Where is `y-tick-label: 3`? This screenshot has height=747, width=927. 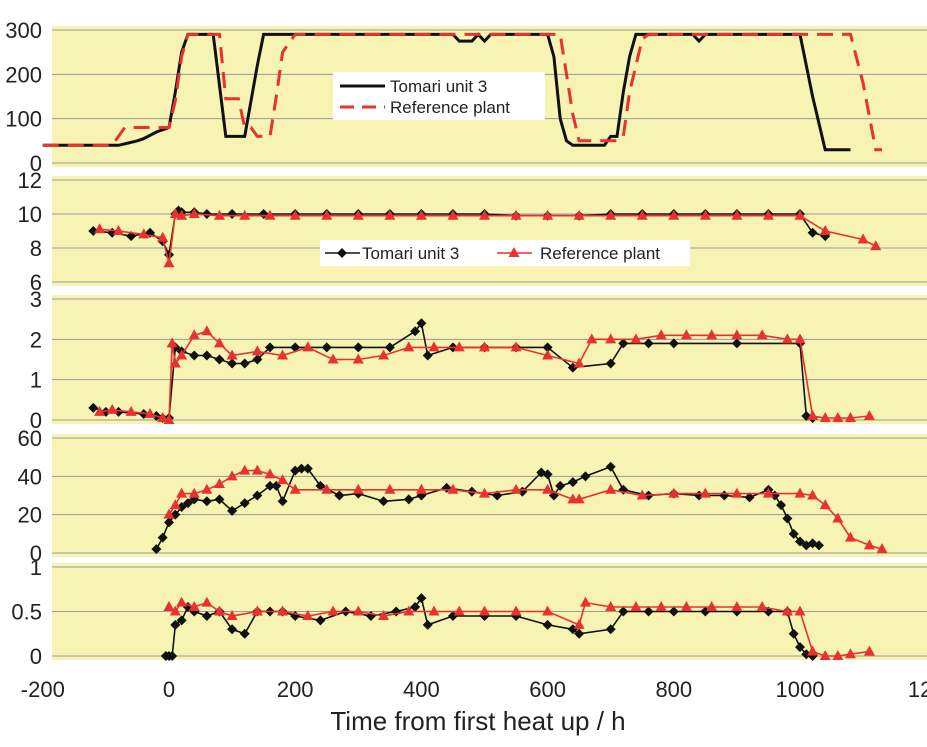 y-tick-label: 3 is located at coordinates (36, 299).